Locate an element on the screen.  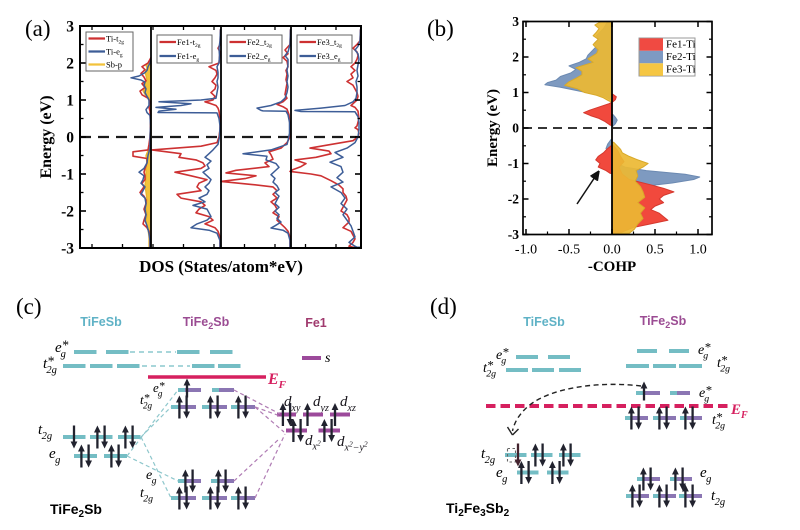
svg-text: Fe2-Ti is located at coordinates (681, 57).